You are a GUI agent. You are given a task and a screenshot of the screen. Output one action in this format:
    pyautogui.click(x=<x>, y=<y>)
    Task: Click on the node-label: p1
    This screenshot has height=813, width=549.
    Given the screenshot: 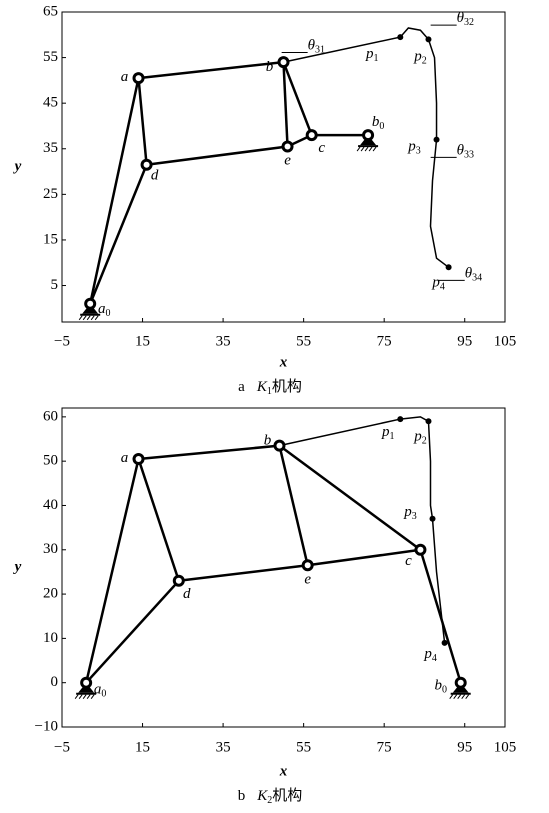 What is the action you would take?
    pyautogui.click(x=388, y=434)
    